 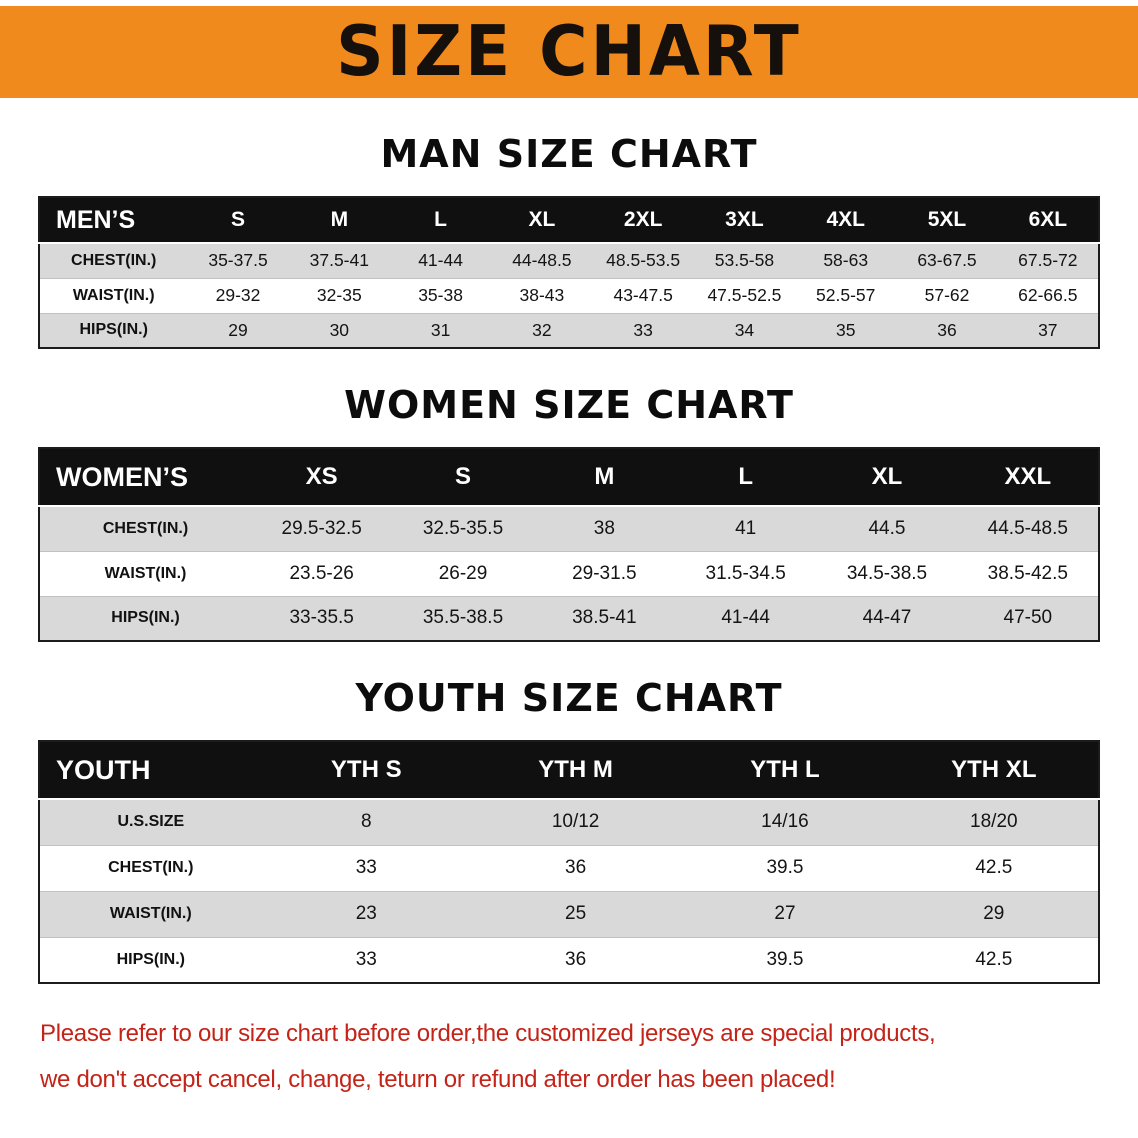 What do you see at coordinates (604, 618) in the screenshot?
I see `size-value: 38.5-41` at bounding box center [604, 618].